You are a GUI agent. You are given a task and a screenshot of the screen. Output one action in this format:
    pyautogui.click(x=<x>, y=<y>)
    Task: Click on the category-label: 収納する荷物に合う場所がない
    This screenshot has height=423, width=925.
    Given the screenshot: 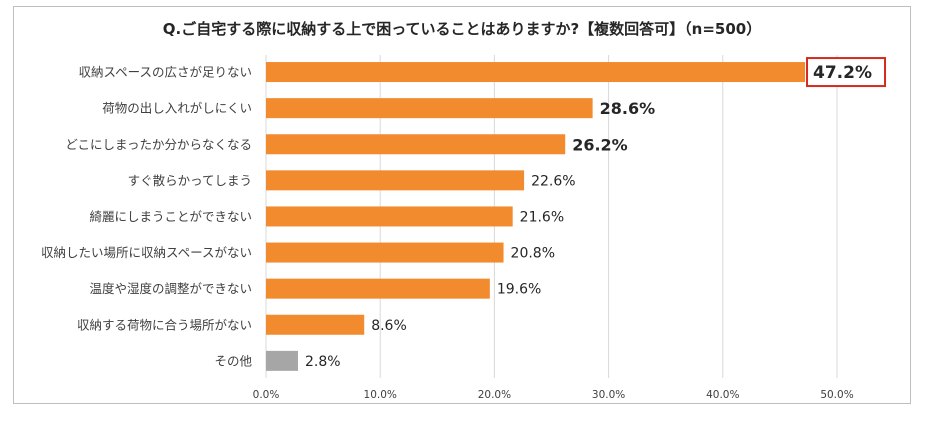 What is the action you would take?
    pyautogui.click(x=164, y=324)
    